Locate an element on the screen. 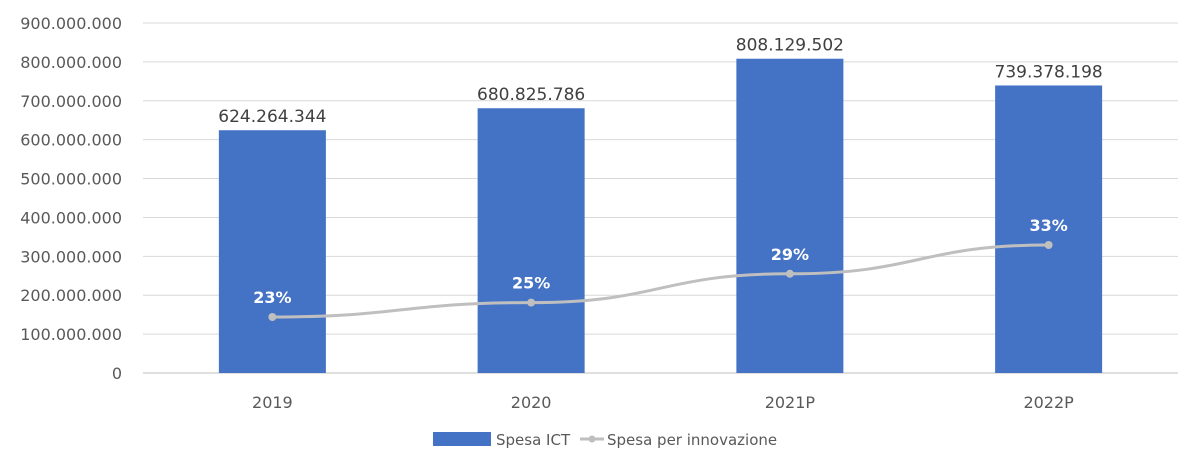  x-tick-label: 2019 is located at coordinates (272, 402).